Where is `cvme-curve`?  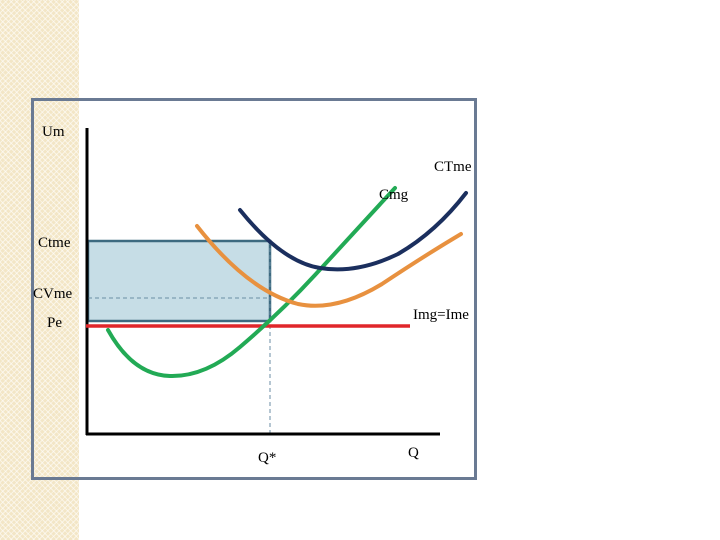
cvme-curve is located at coordinates (329, 266).